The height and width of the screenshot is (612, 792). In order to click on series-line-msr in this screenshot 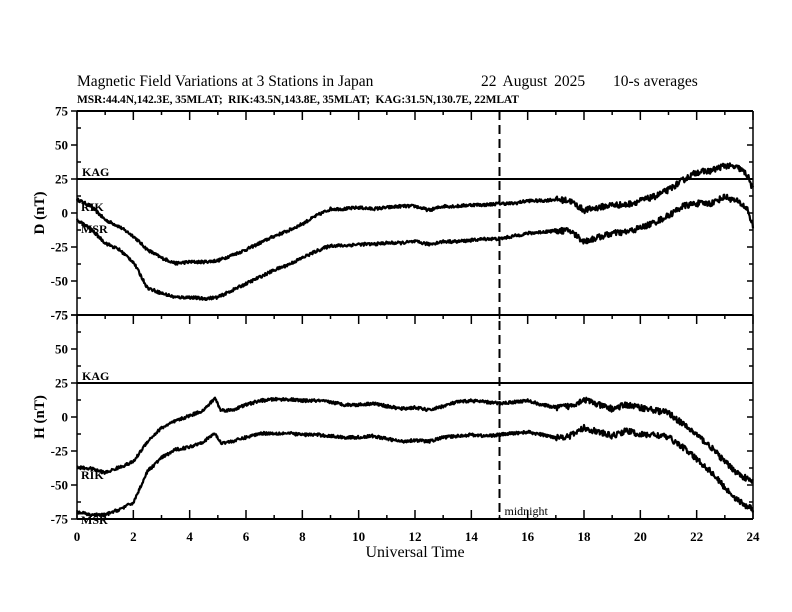, I will do `click(415, 470)`.